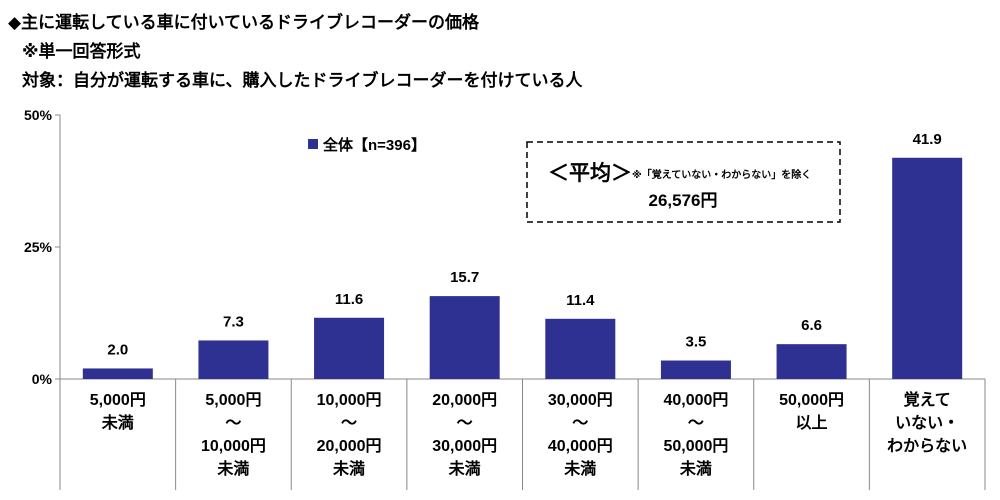  I want to click on data-label: 11.4, so click(580, 300).